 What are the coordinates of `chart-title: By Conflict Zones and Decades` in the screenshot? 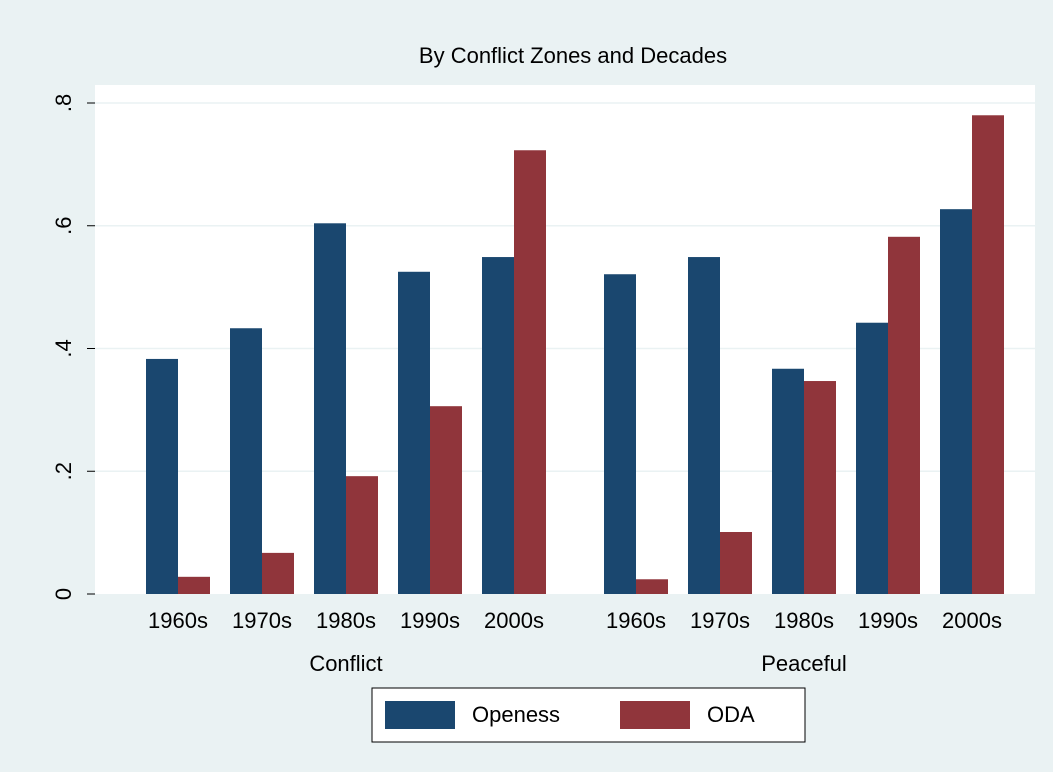 It's located at (573, 55).